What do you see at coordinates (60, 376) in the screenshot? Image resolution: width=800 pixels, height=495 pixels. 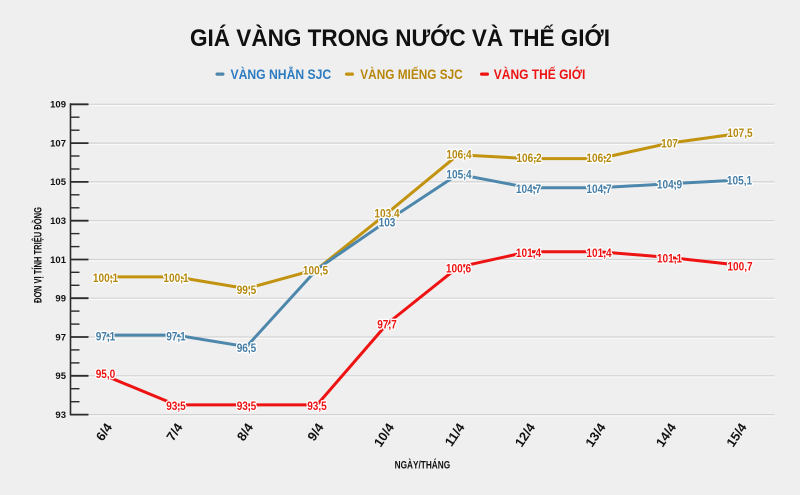 I see `svg-text: 95` at bounding box center [60, 376].